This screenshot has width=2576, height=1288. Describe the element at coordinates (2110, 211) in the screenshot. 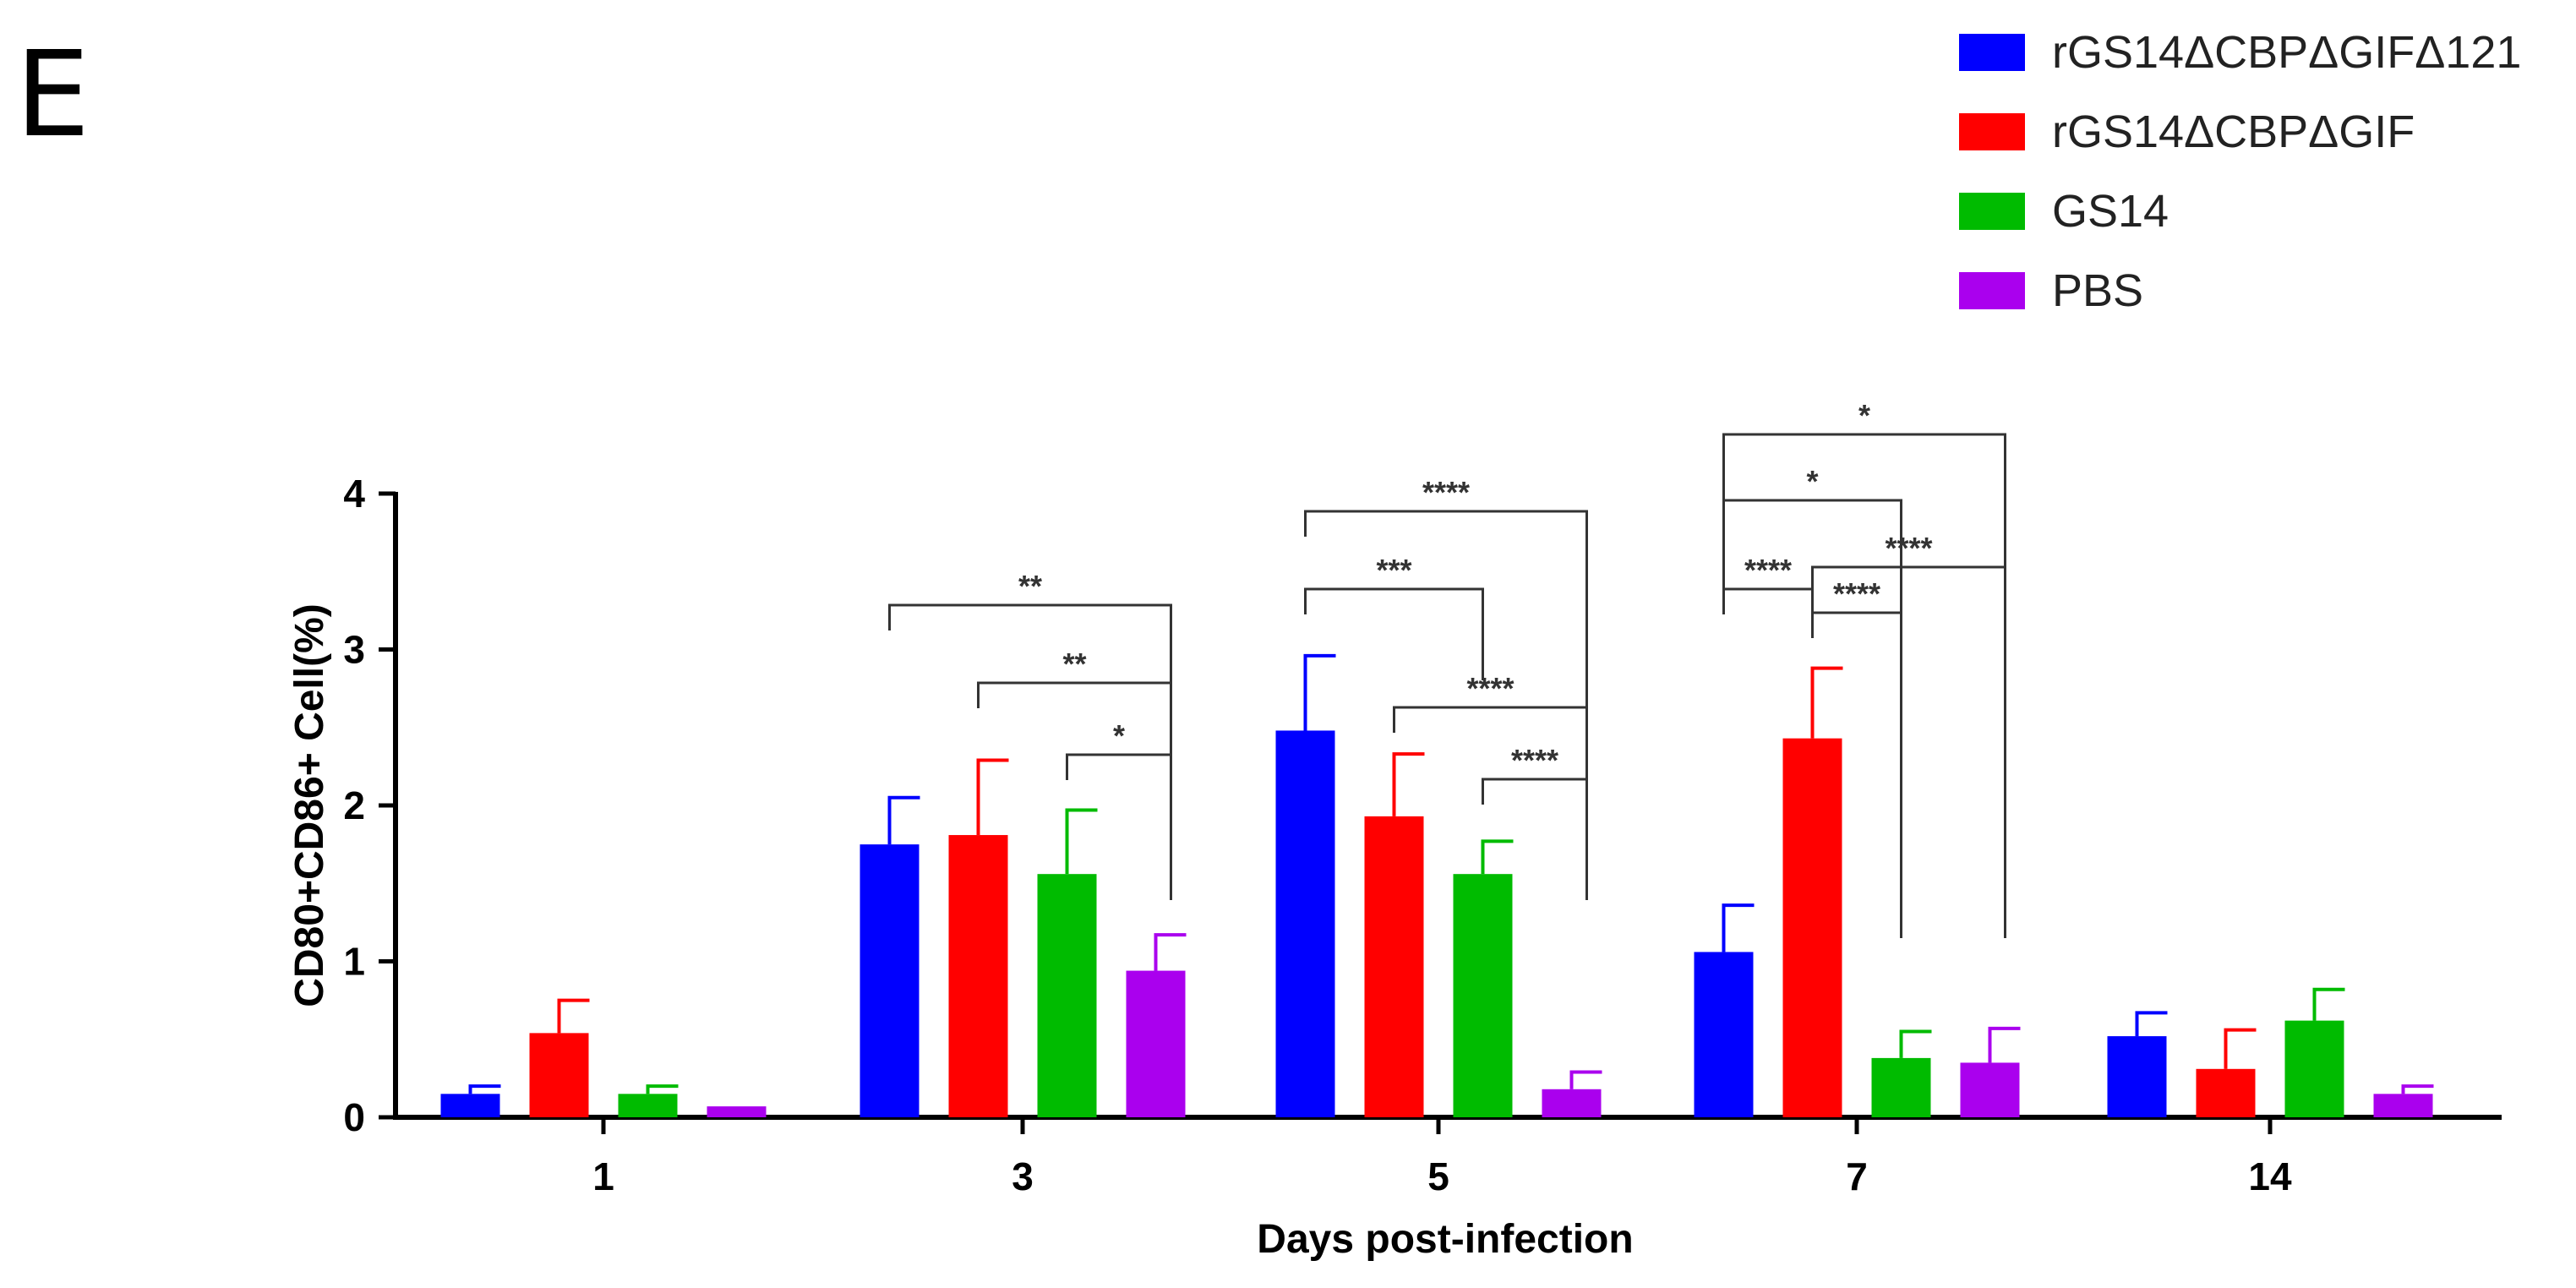

I see `legend-label: GS14` at that location.